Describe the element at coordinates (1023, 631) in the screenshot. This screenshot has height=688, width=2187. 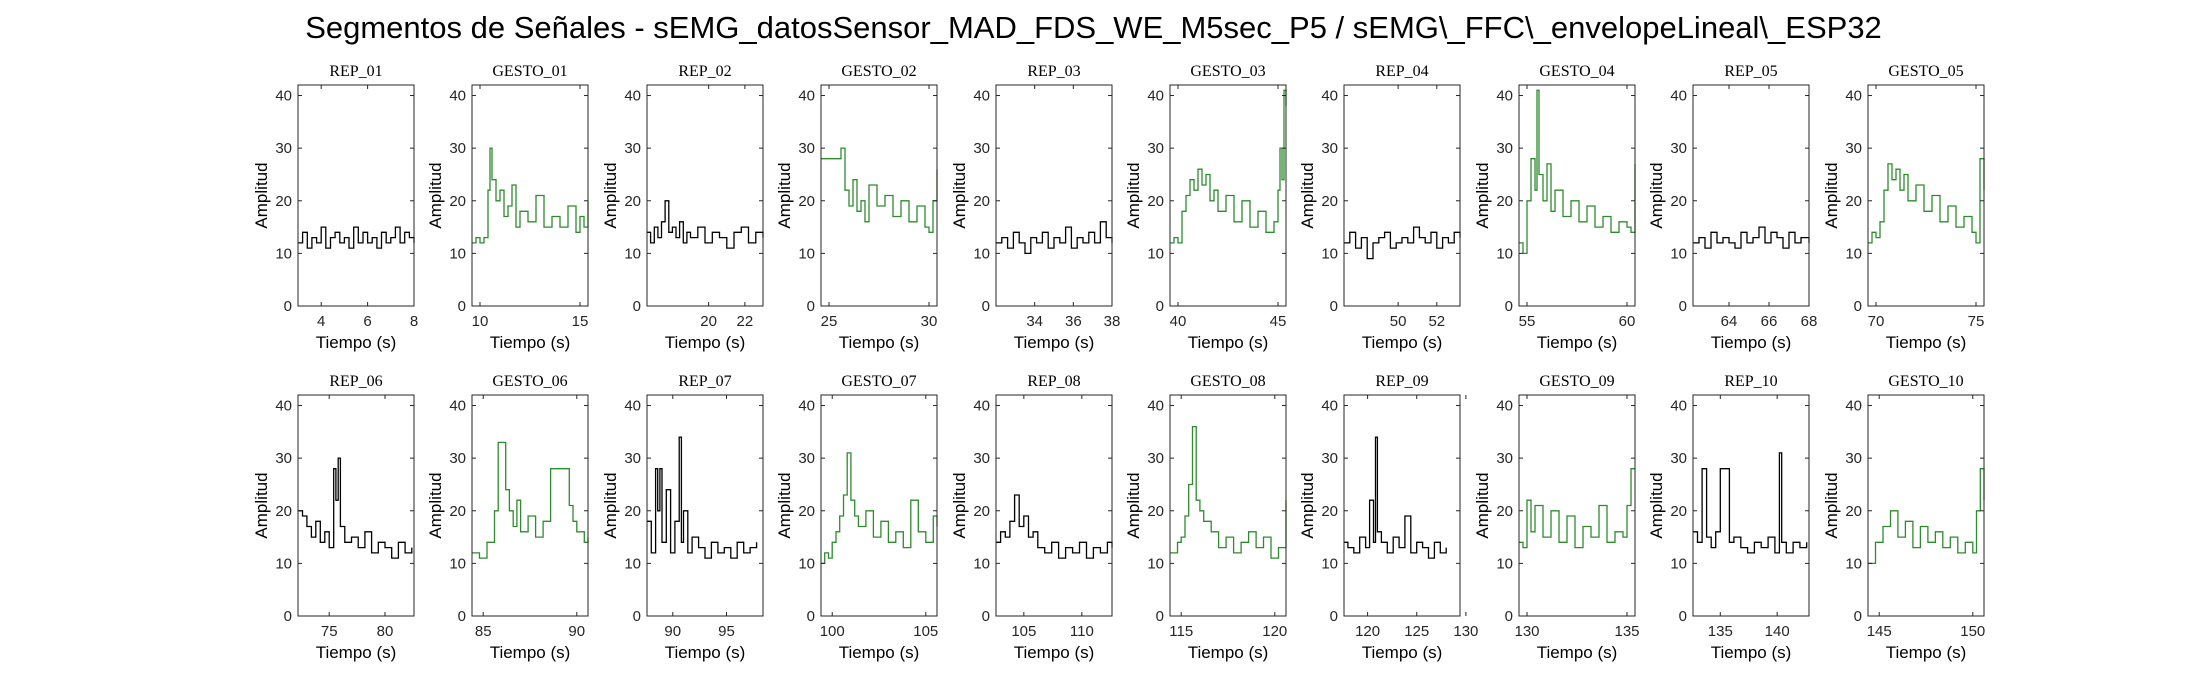
I see `x-tick-label: 105` at that location.